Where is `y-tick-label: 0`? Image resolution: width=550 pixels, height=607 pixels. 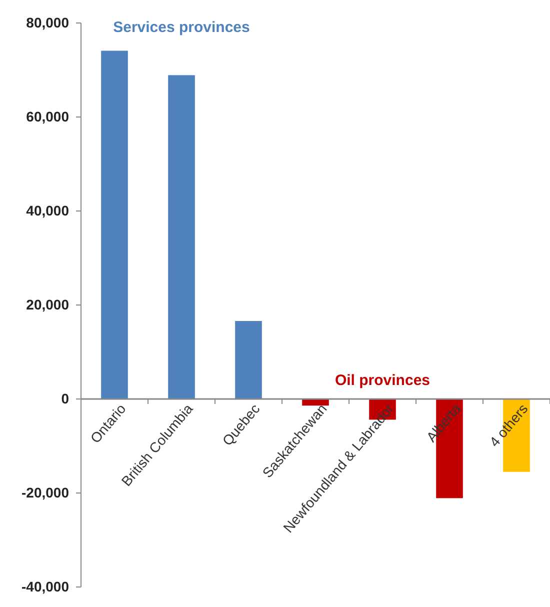
y-tick-label: 0 is located at coordinates (65, 398).